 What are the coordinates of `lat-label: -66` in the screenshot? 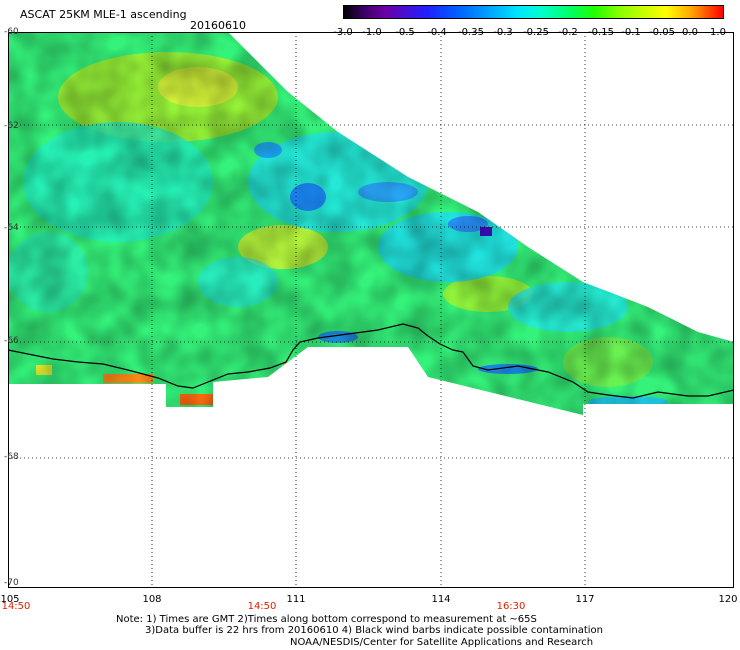 It's located at (11, 341).